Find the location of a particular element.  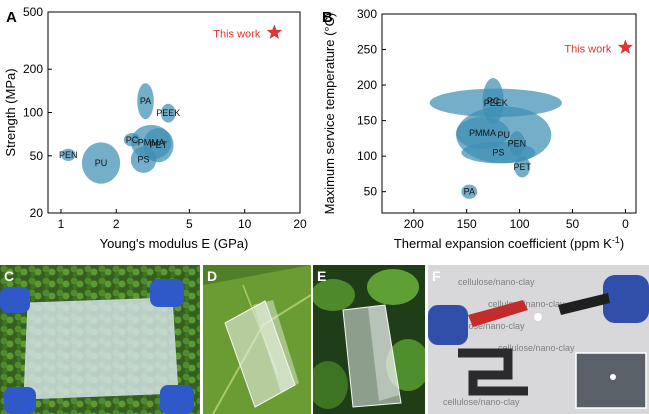

x-tick-label: 1 is located at coordinates (61, 224).